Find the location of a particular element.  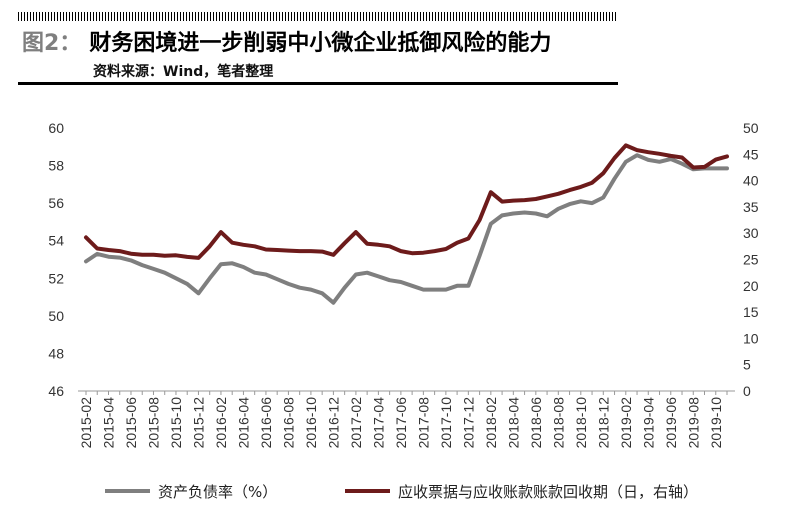

x-tick-label: 2017-10 is located at coordinates (446, 423).